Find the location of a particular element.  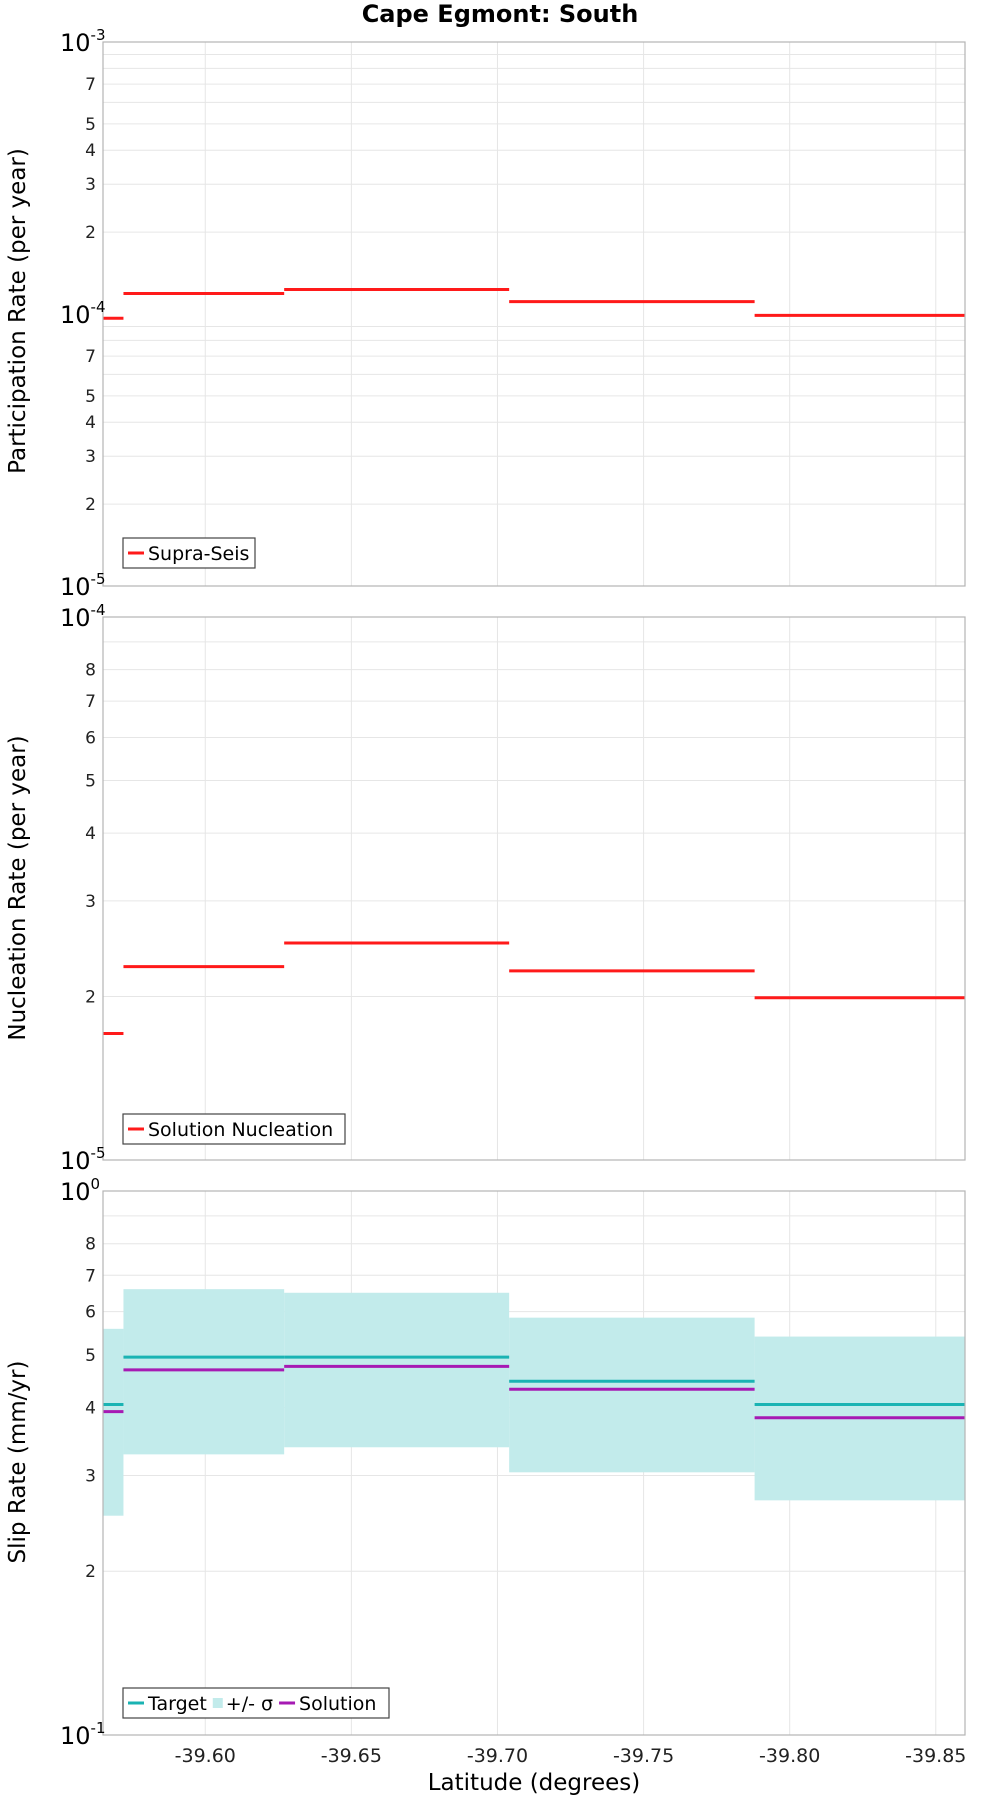

series-solution-nucleation is located at coordinates (534, 988).